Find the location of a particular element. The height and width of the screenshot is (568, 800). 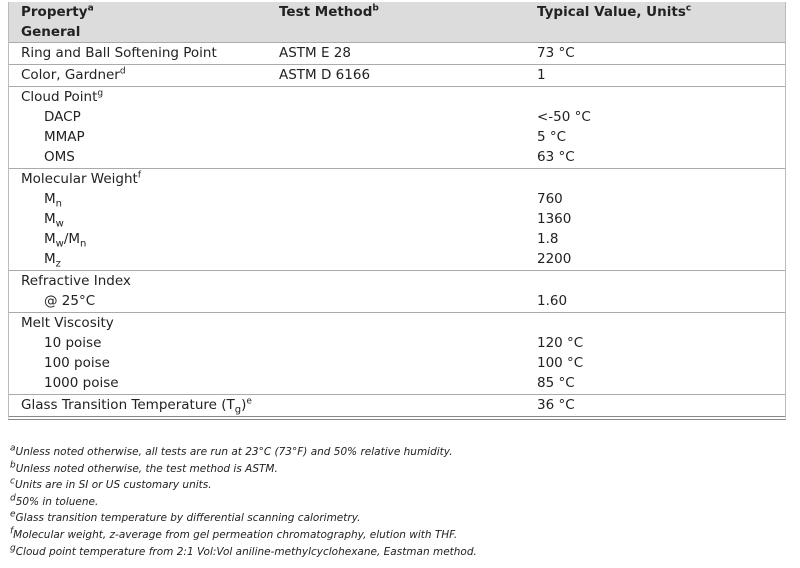

value: 63 °C is located at coordinates (556, 157).